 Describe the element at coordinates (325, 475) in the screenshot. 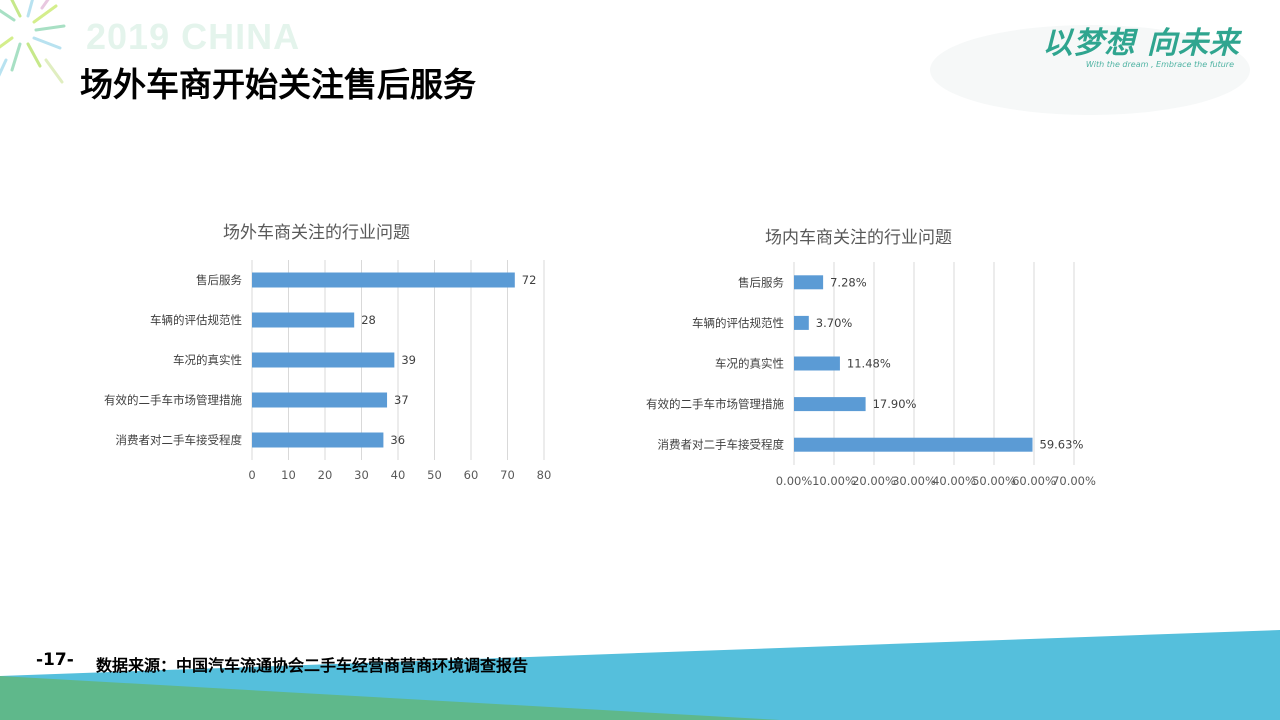

I see `tick-label: 20` at that location.